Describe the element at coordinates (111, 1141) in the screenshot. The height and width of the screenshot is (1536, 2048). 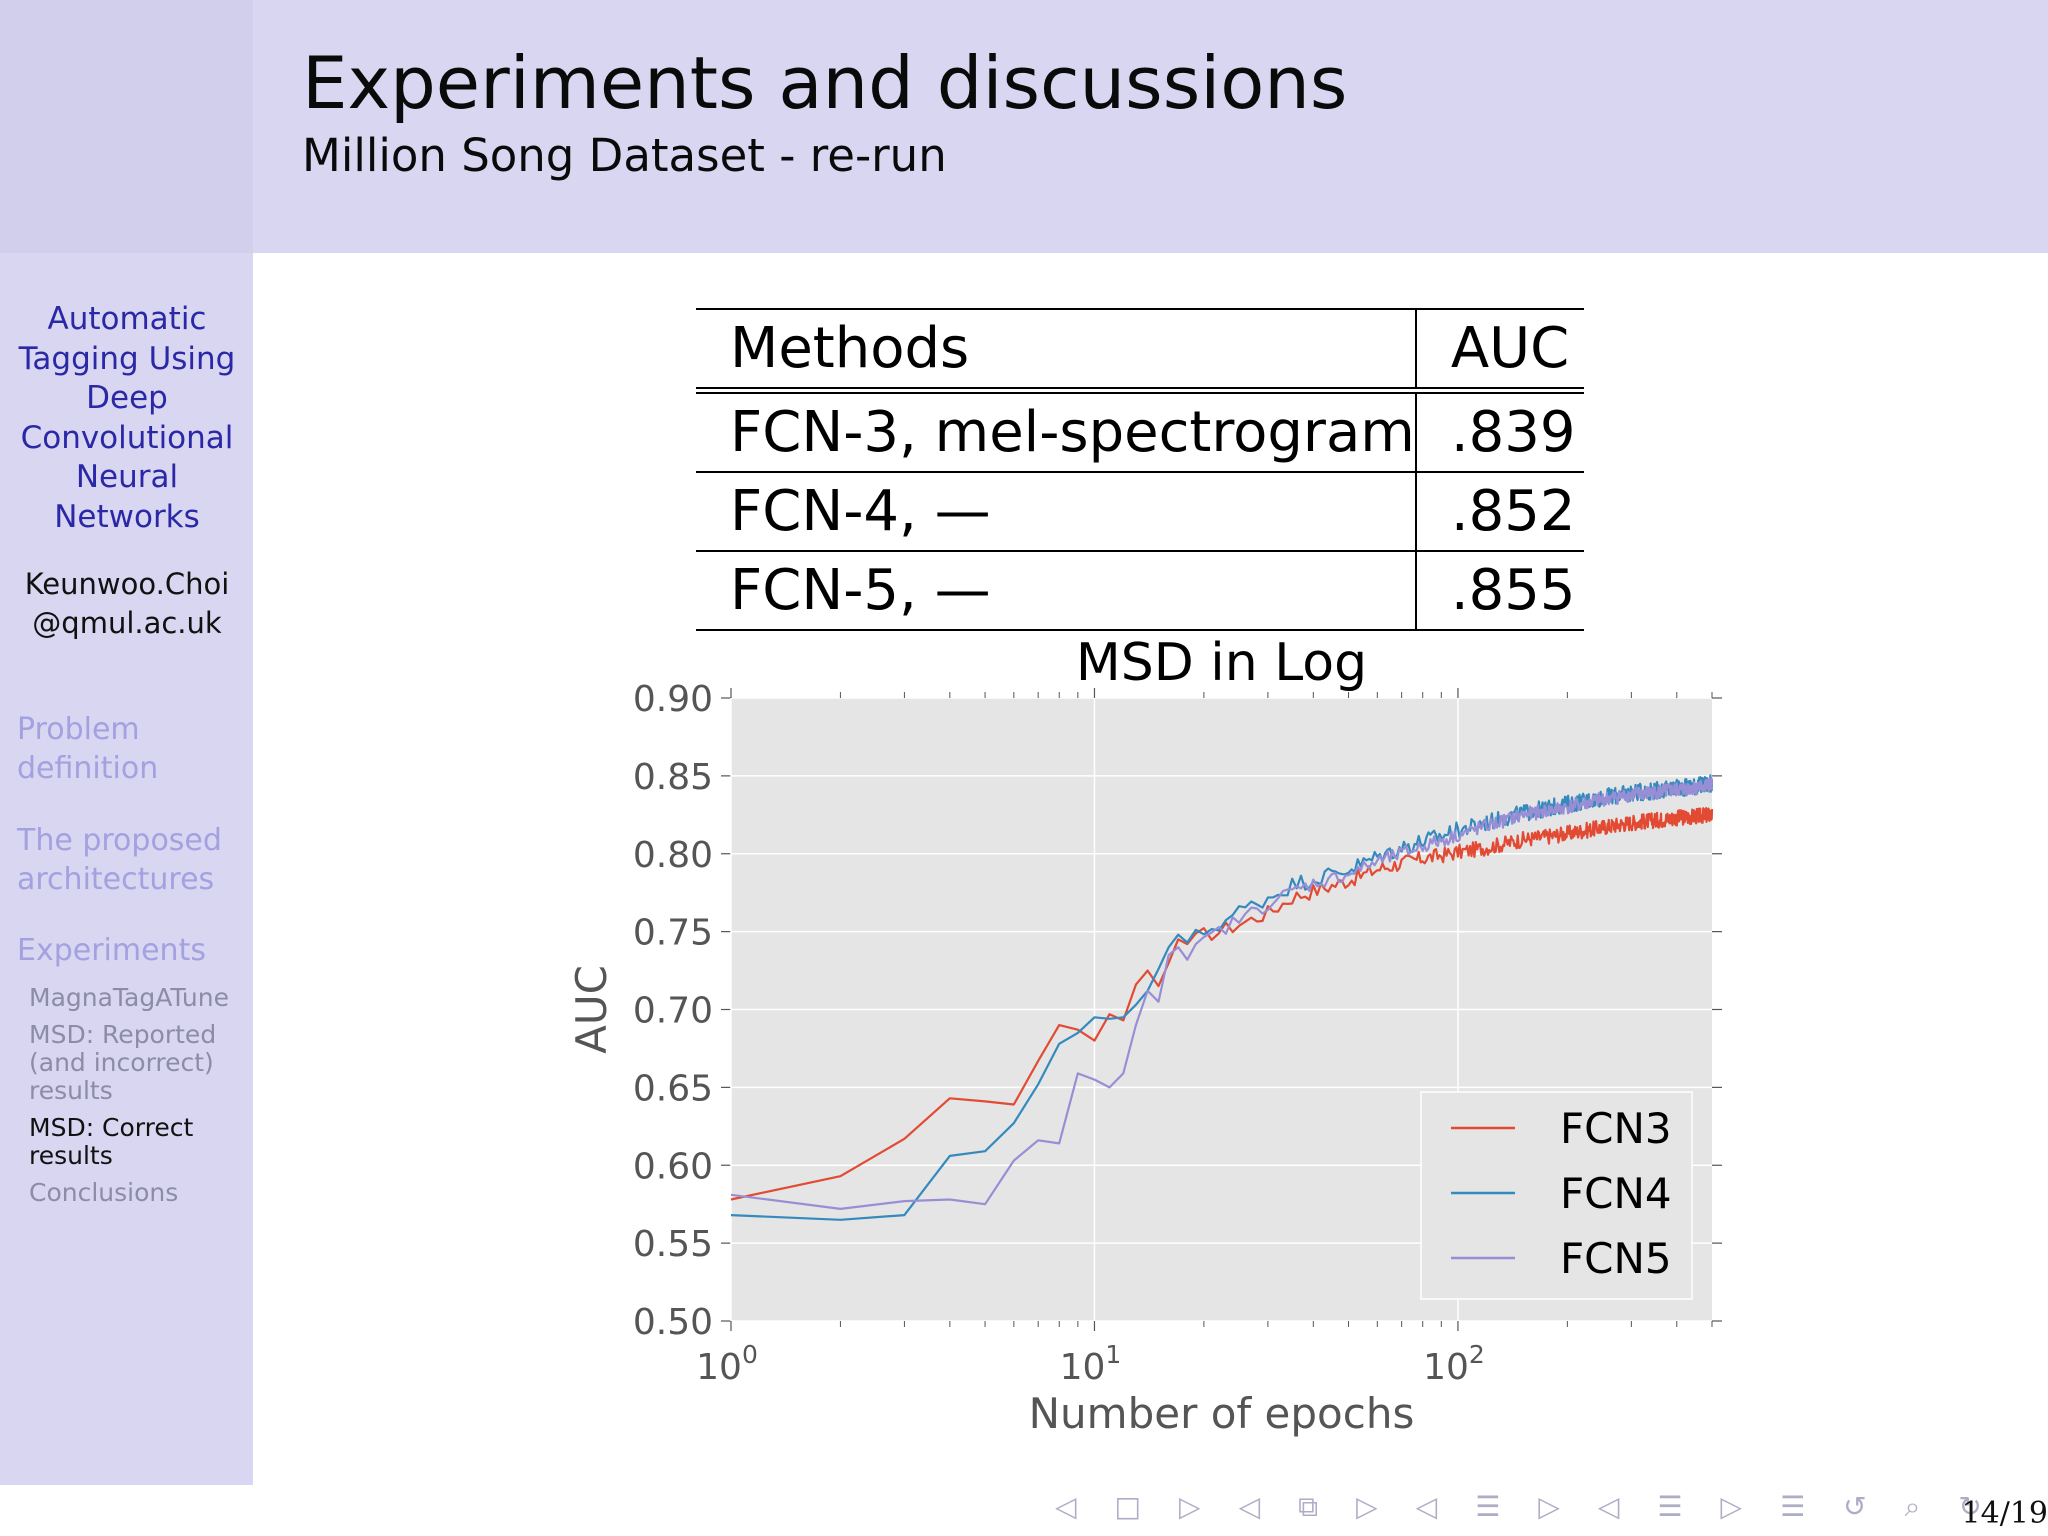
I see `sidebar-sub-msd-correct: MSD: Correct results` at that location.